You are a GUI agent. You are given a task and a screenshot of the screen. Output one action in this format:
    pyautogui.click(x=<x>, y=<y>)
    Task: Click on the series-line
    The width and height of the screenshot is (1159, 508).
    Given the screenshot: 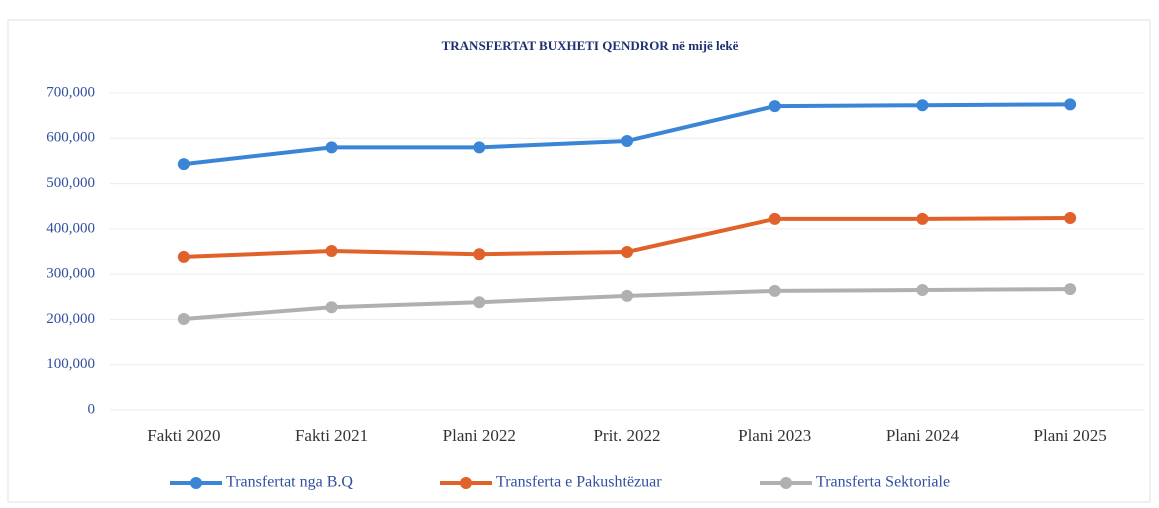 What is the action you would take?
    pyautogui.click(x=627, y=134)
    